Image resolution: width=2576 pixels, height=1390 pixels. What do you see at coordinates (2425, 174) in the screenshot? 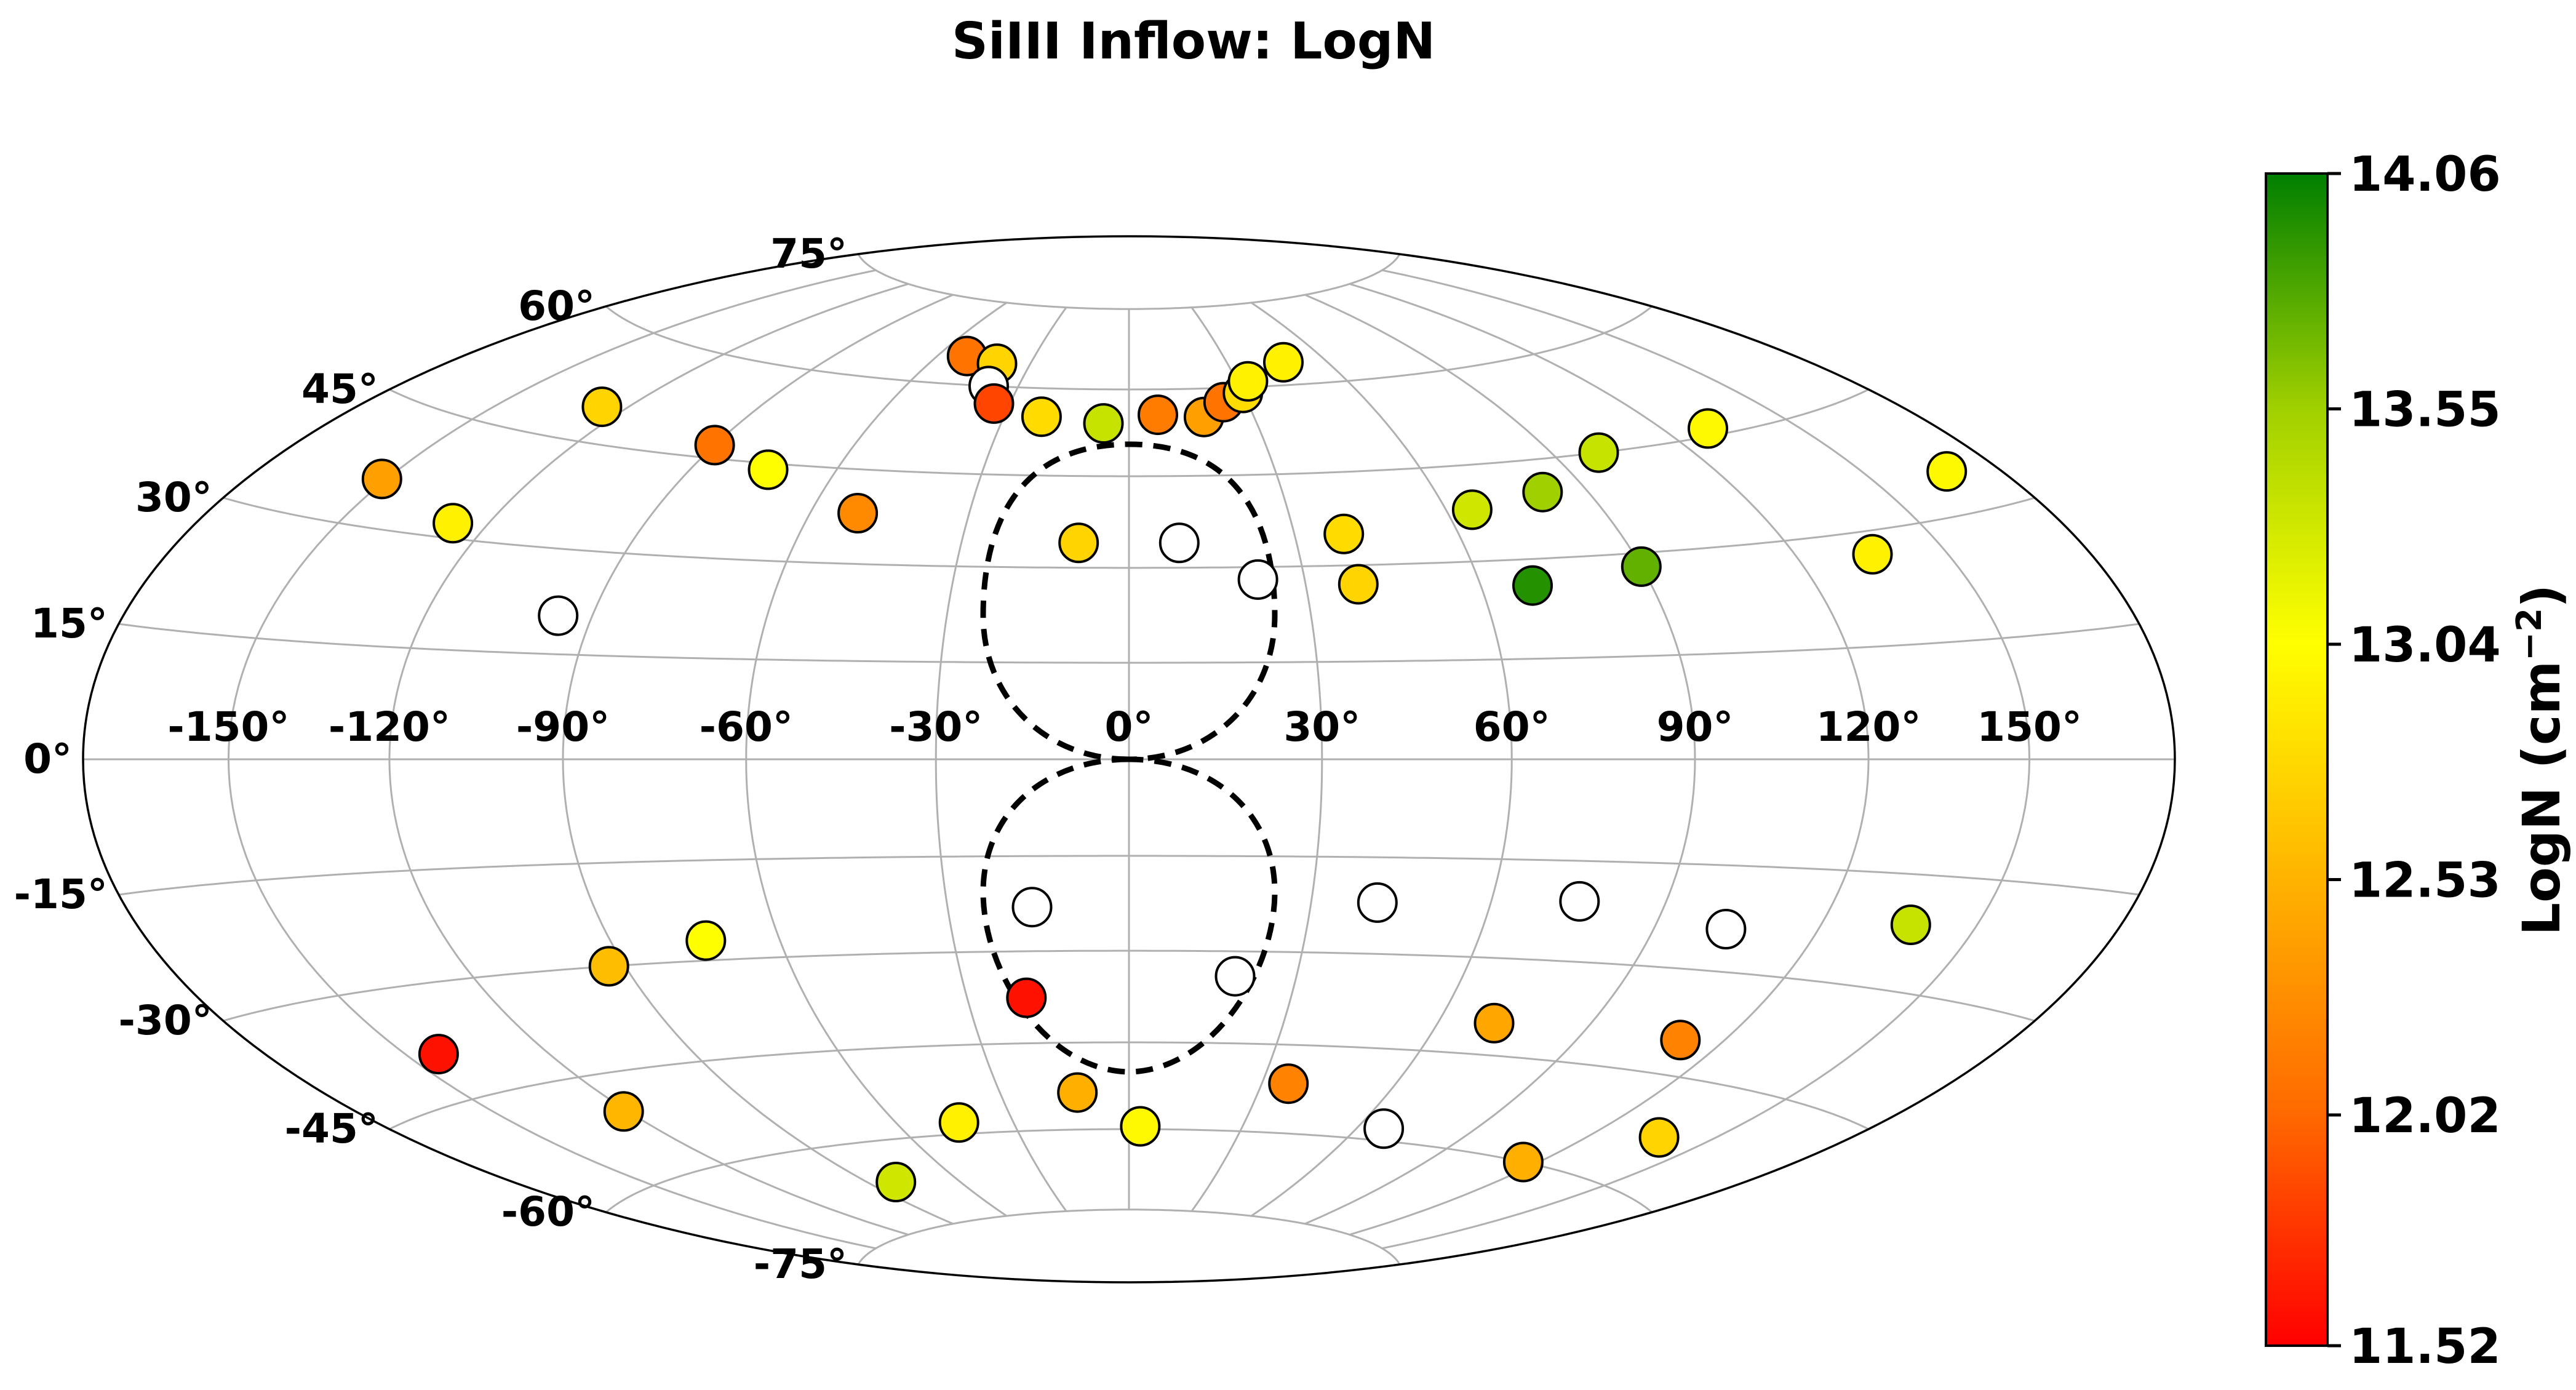
I see `colorbar-tick-label: 14.06` at bounding box center [2425, 174].